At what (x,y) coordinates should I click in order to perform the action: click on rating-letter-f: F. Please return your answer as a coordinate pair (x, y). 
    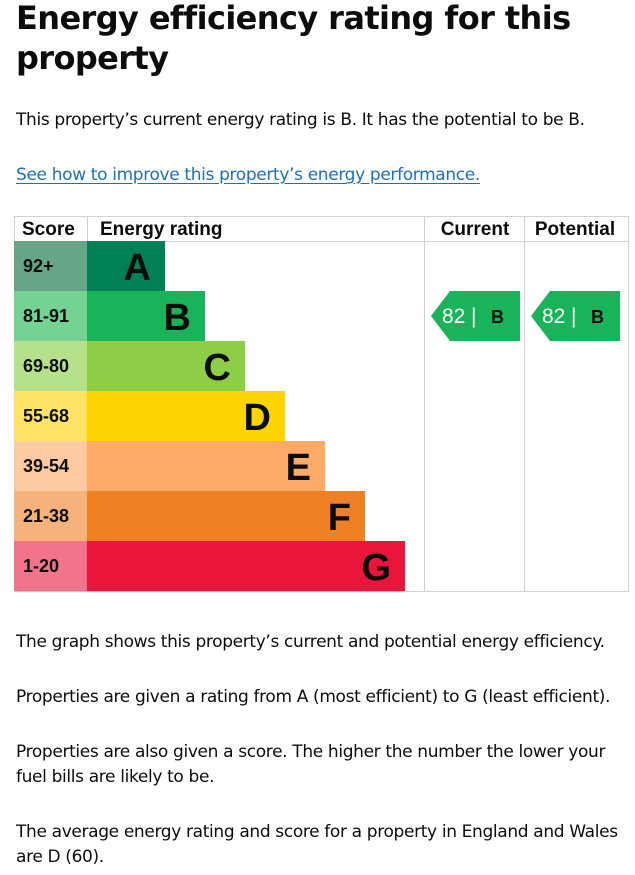
    Looking at the image, I should click on (339, 518).